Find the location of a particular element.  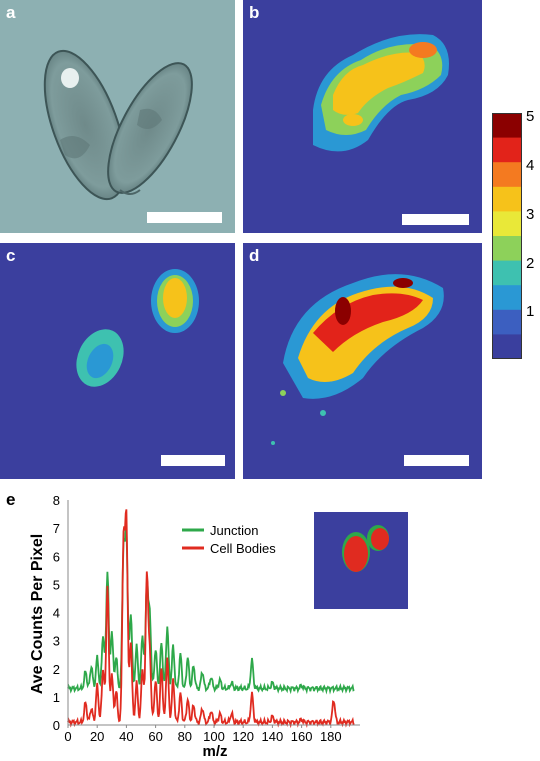

panel-e-label: e is located at coordinates (11, 499).